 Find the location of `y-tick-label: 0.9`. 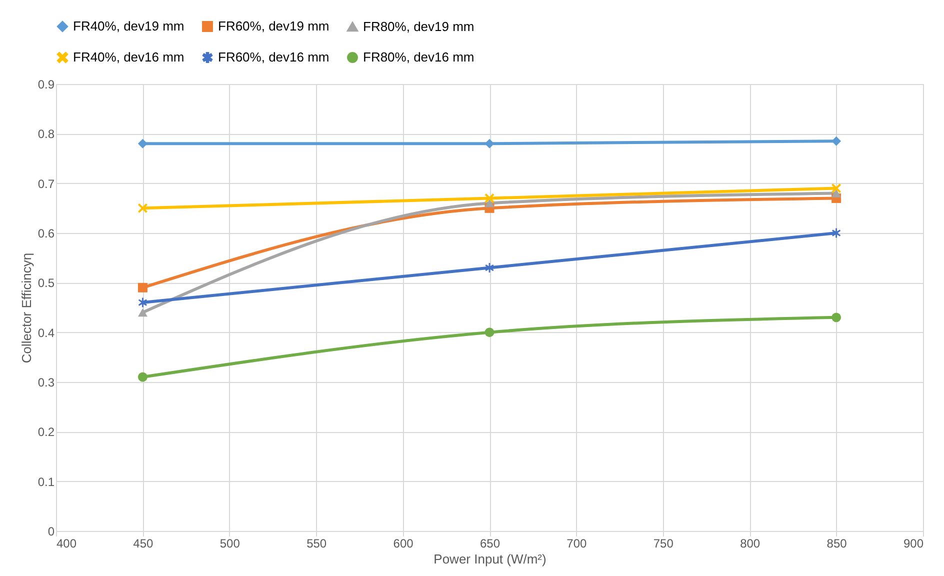

y-tick-label: 0.9 is located at coordinates (46, 85).